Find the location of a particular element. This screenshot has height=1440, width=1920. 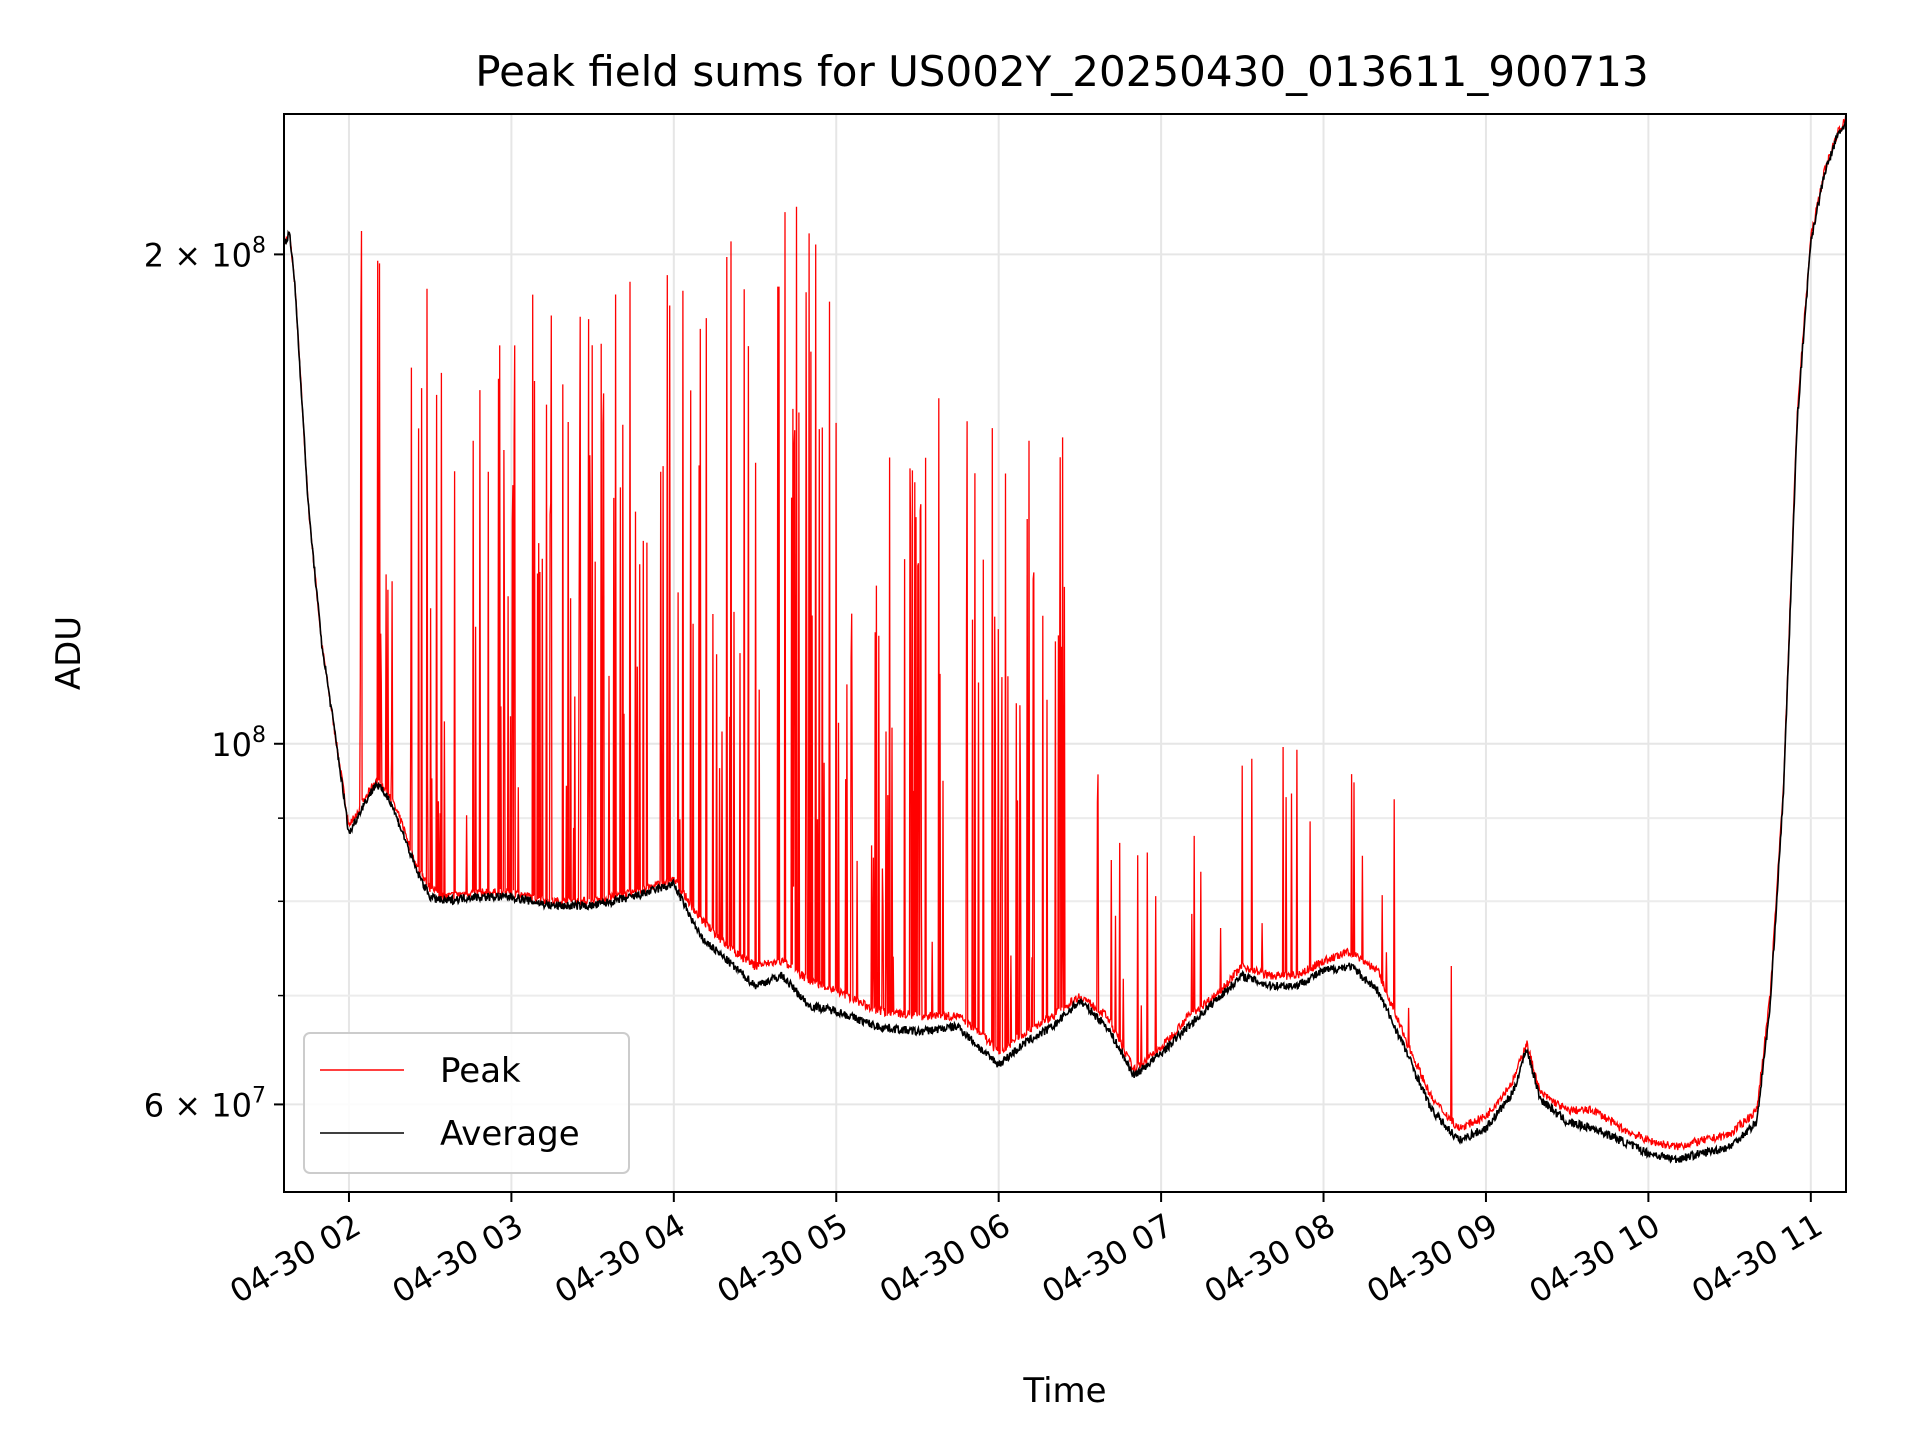

y-tick-mantissa: 10 is located at coordinates (231, 745).